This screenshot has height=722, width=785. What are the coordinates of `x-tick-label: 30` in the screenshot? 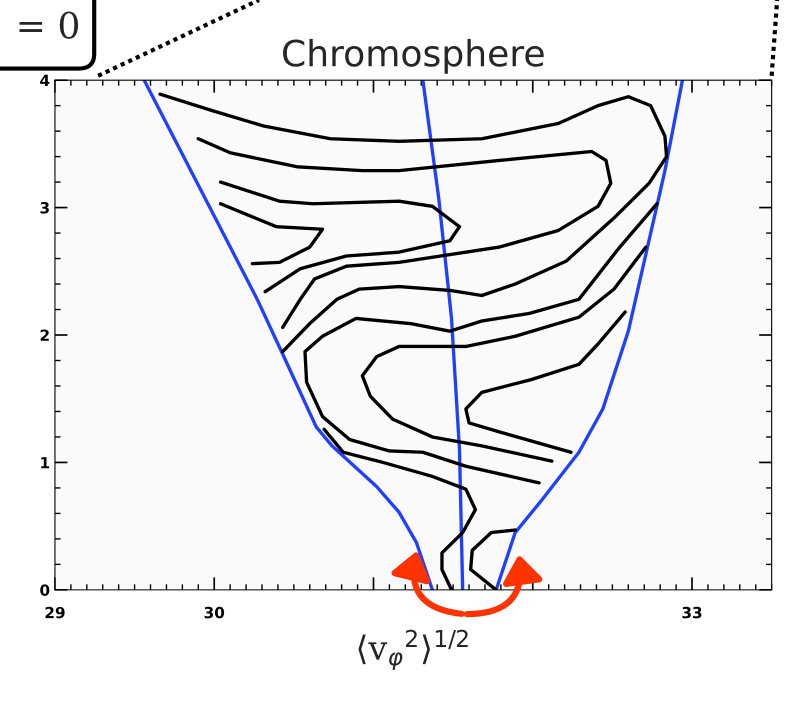 It's located at (214, 612).